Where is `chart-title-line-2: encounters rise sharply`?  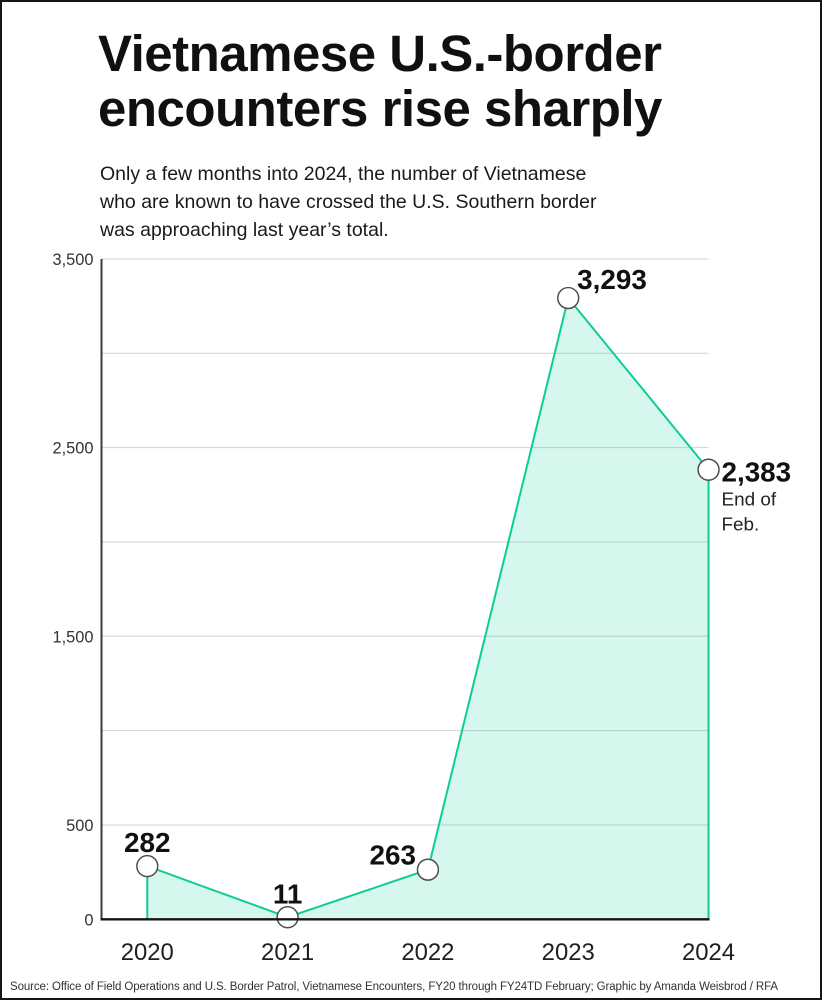
chart-title-line-2: encounters rise sharply is located at coordinates (380, 108).